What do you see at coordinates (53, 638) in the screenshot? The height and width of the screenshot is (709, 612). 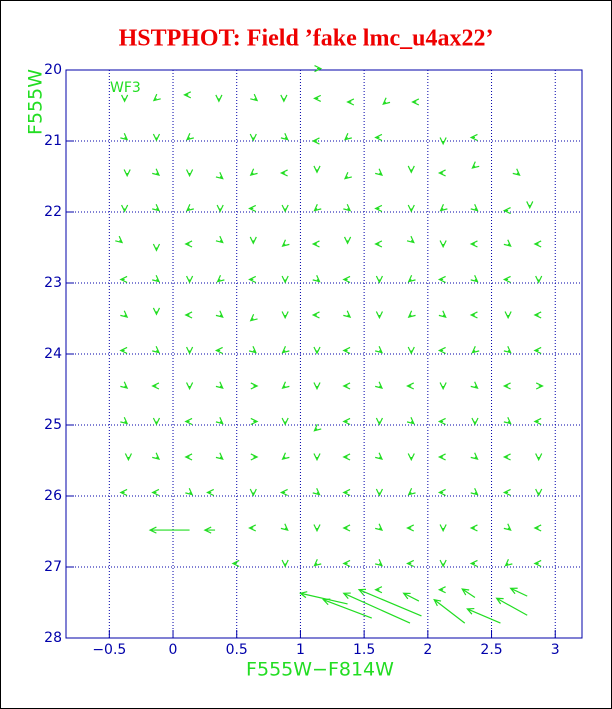 I see `y-tick-label: 28` at bounding box center [53, 638].